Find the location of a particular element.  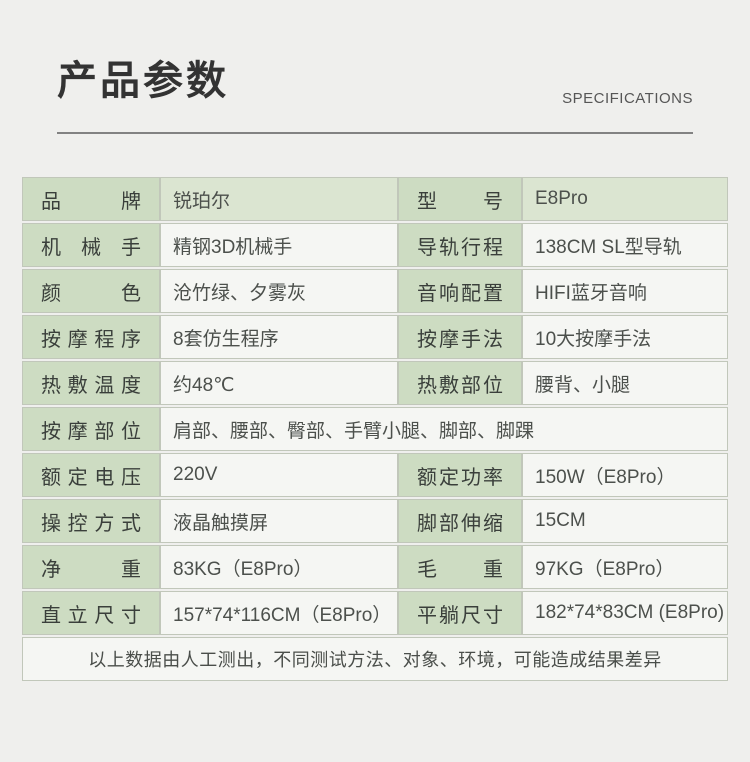

spec-label-cell: 热敷温度 is located at coordinates (91, 383).